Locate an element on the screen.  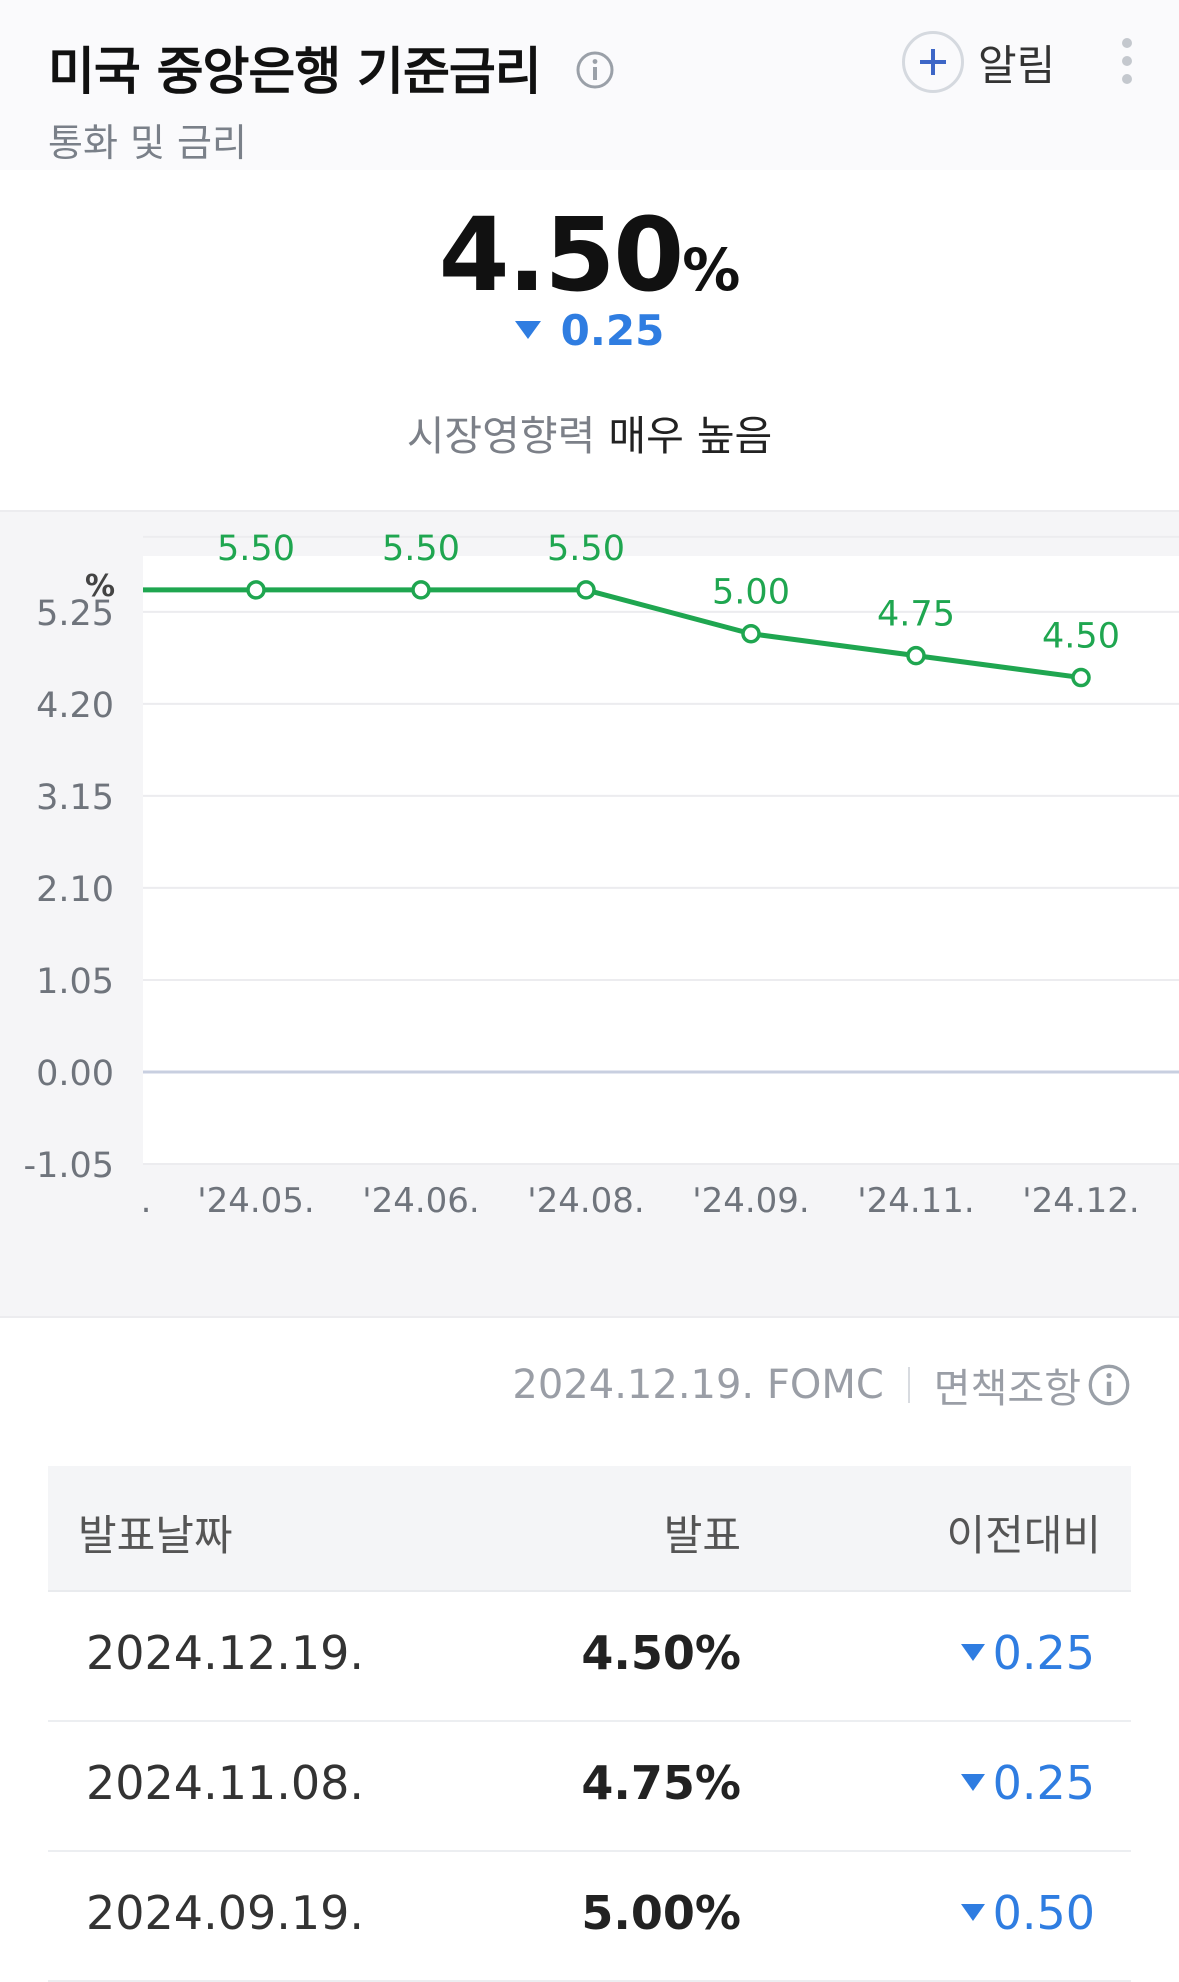
market-influence-value: 매우 높음 is located at coordinates (690, 436).